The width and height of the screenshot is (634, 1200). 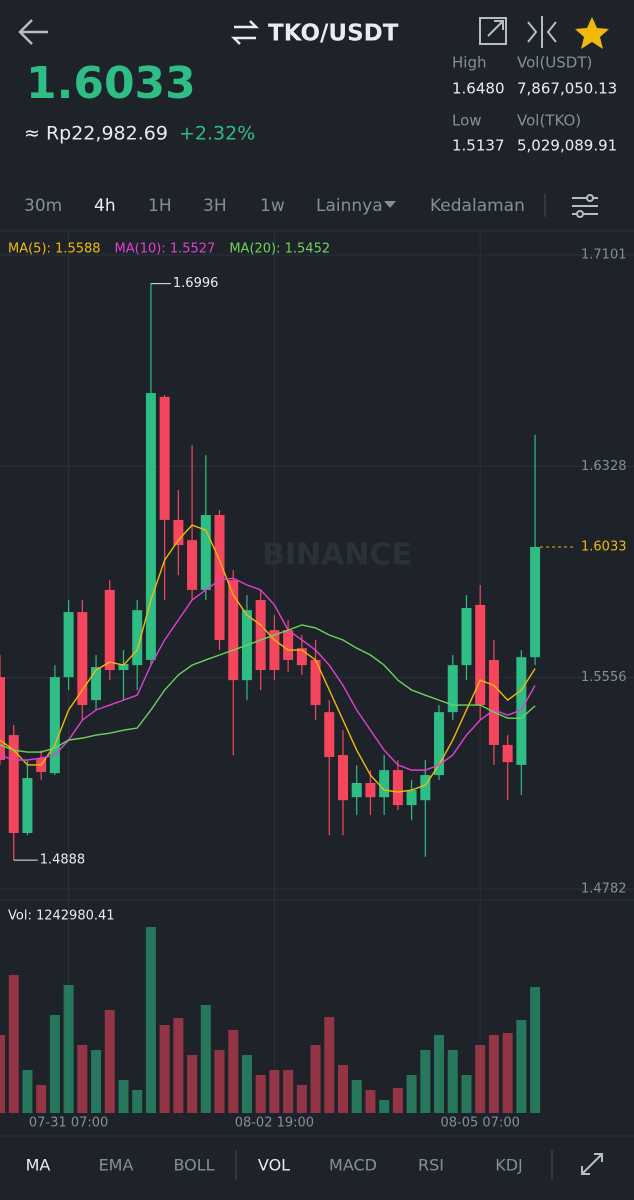 I want to click on swap-icon, so click(x=245, y=32).